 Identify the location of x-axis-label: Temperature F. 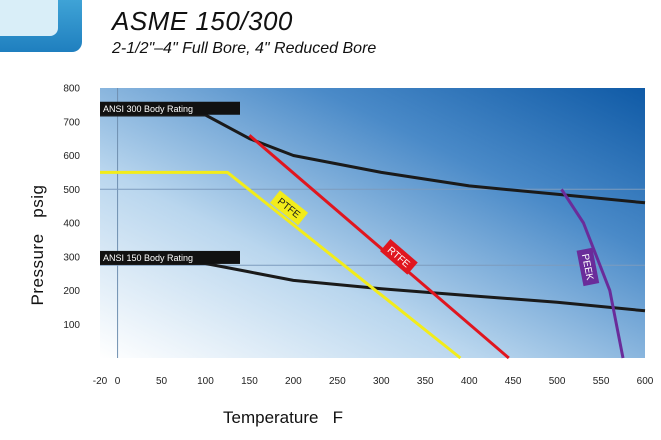
(283, 417).